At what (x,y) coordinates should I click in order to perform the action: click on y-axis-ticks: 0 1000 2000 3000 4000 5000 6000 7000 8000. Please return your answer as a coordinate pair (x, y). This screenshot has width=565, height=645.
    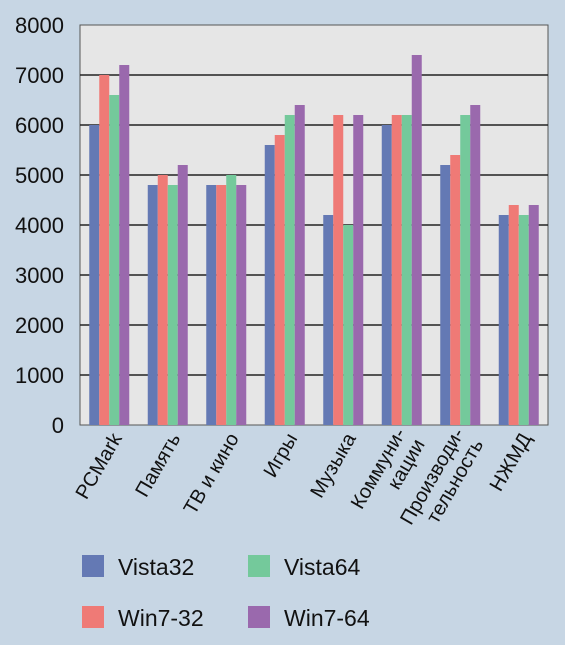
    Looking at the image, I should click on (39, 225).